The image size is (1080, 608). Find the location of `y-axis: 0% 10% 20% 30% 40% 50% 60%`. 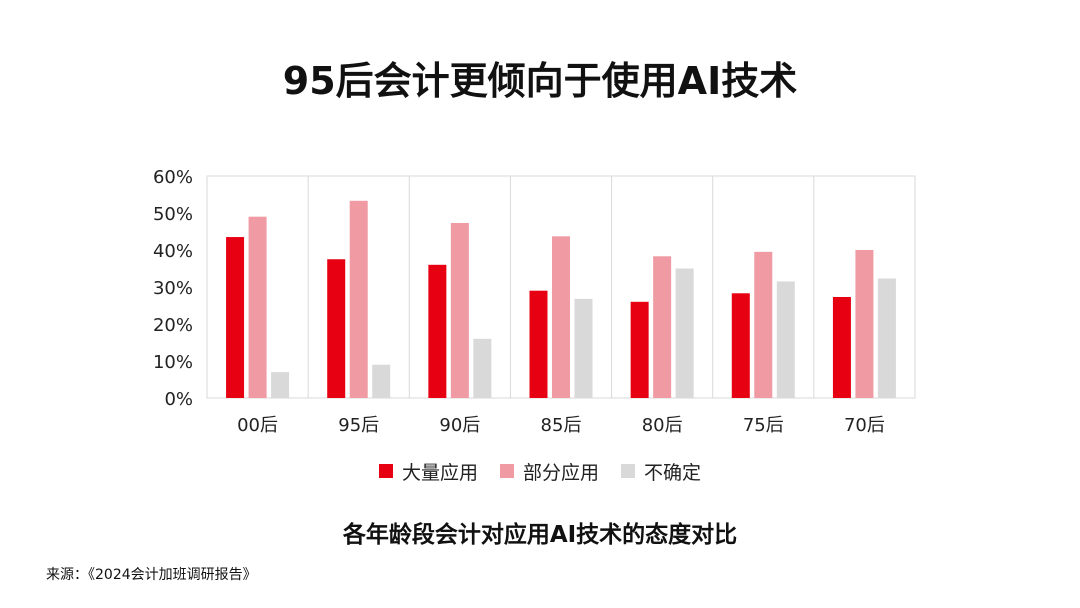

y-axis: 0% 10% 20% 30% 40% 50% 60% is located at coordinates (173, 288).